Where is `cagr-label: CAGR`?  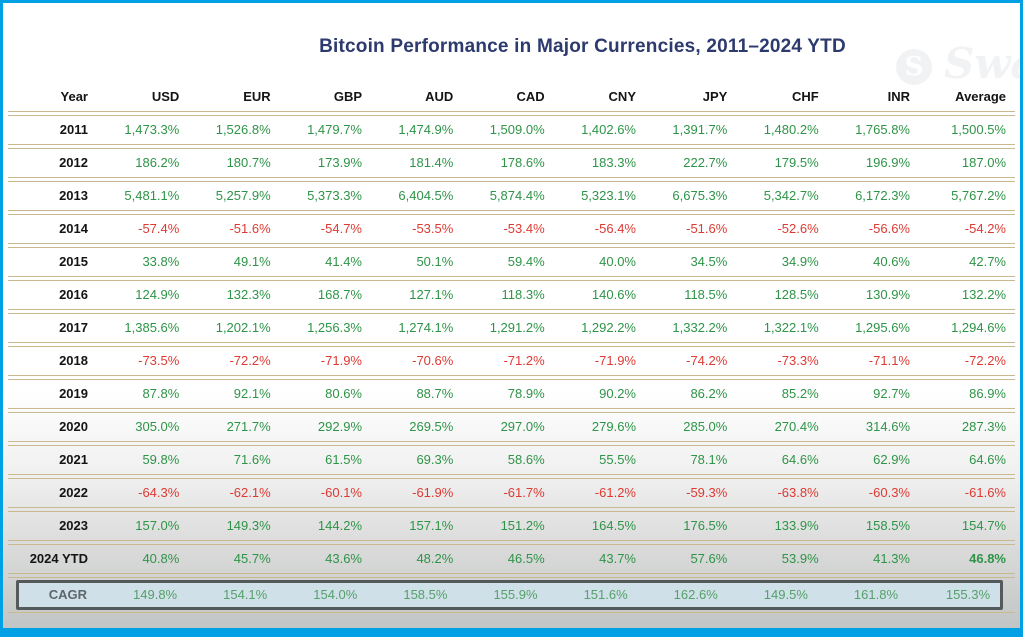
cagr-label: CAGR is located at coordinates (67, 594).